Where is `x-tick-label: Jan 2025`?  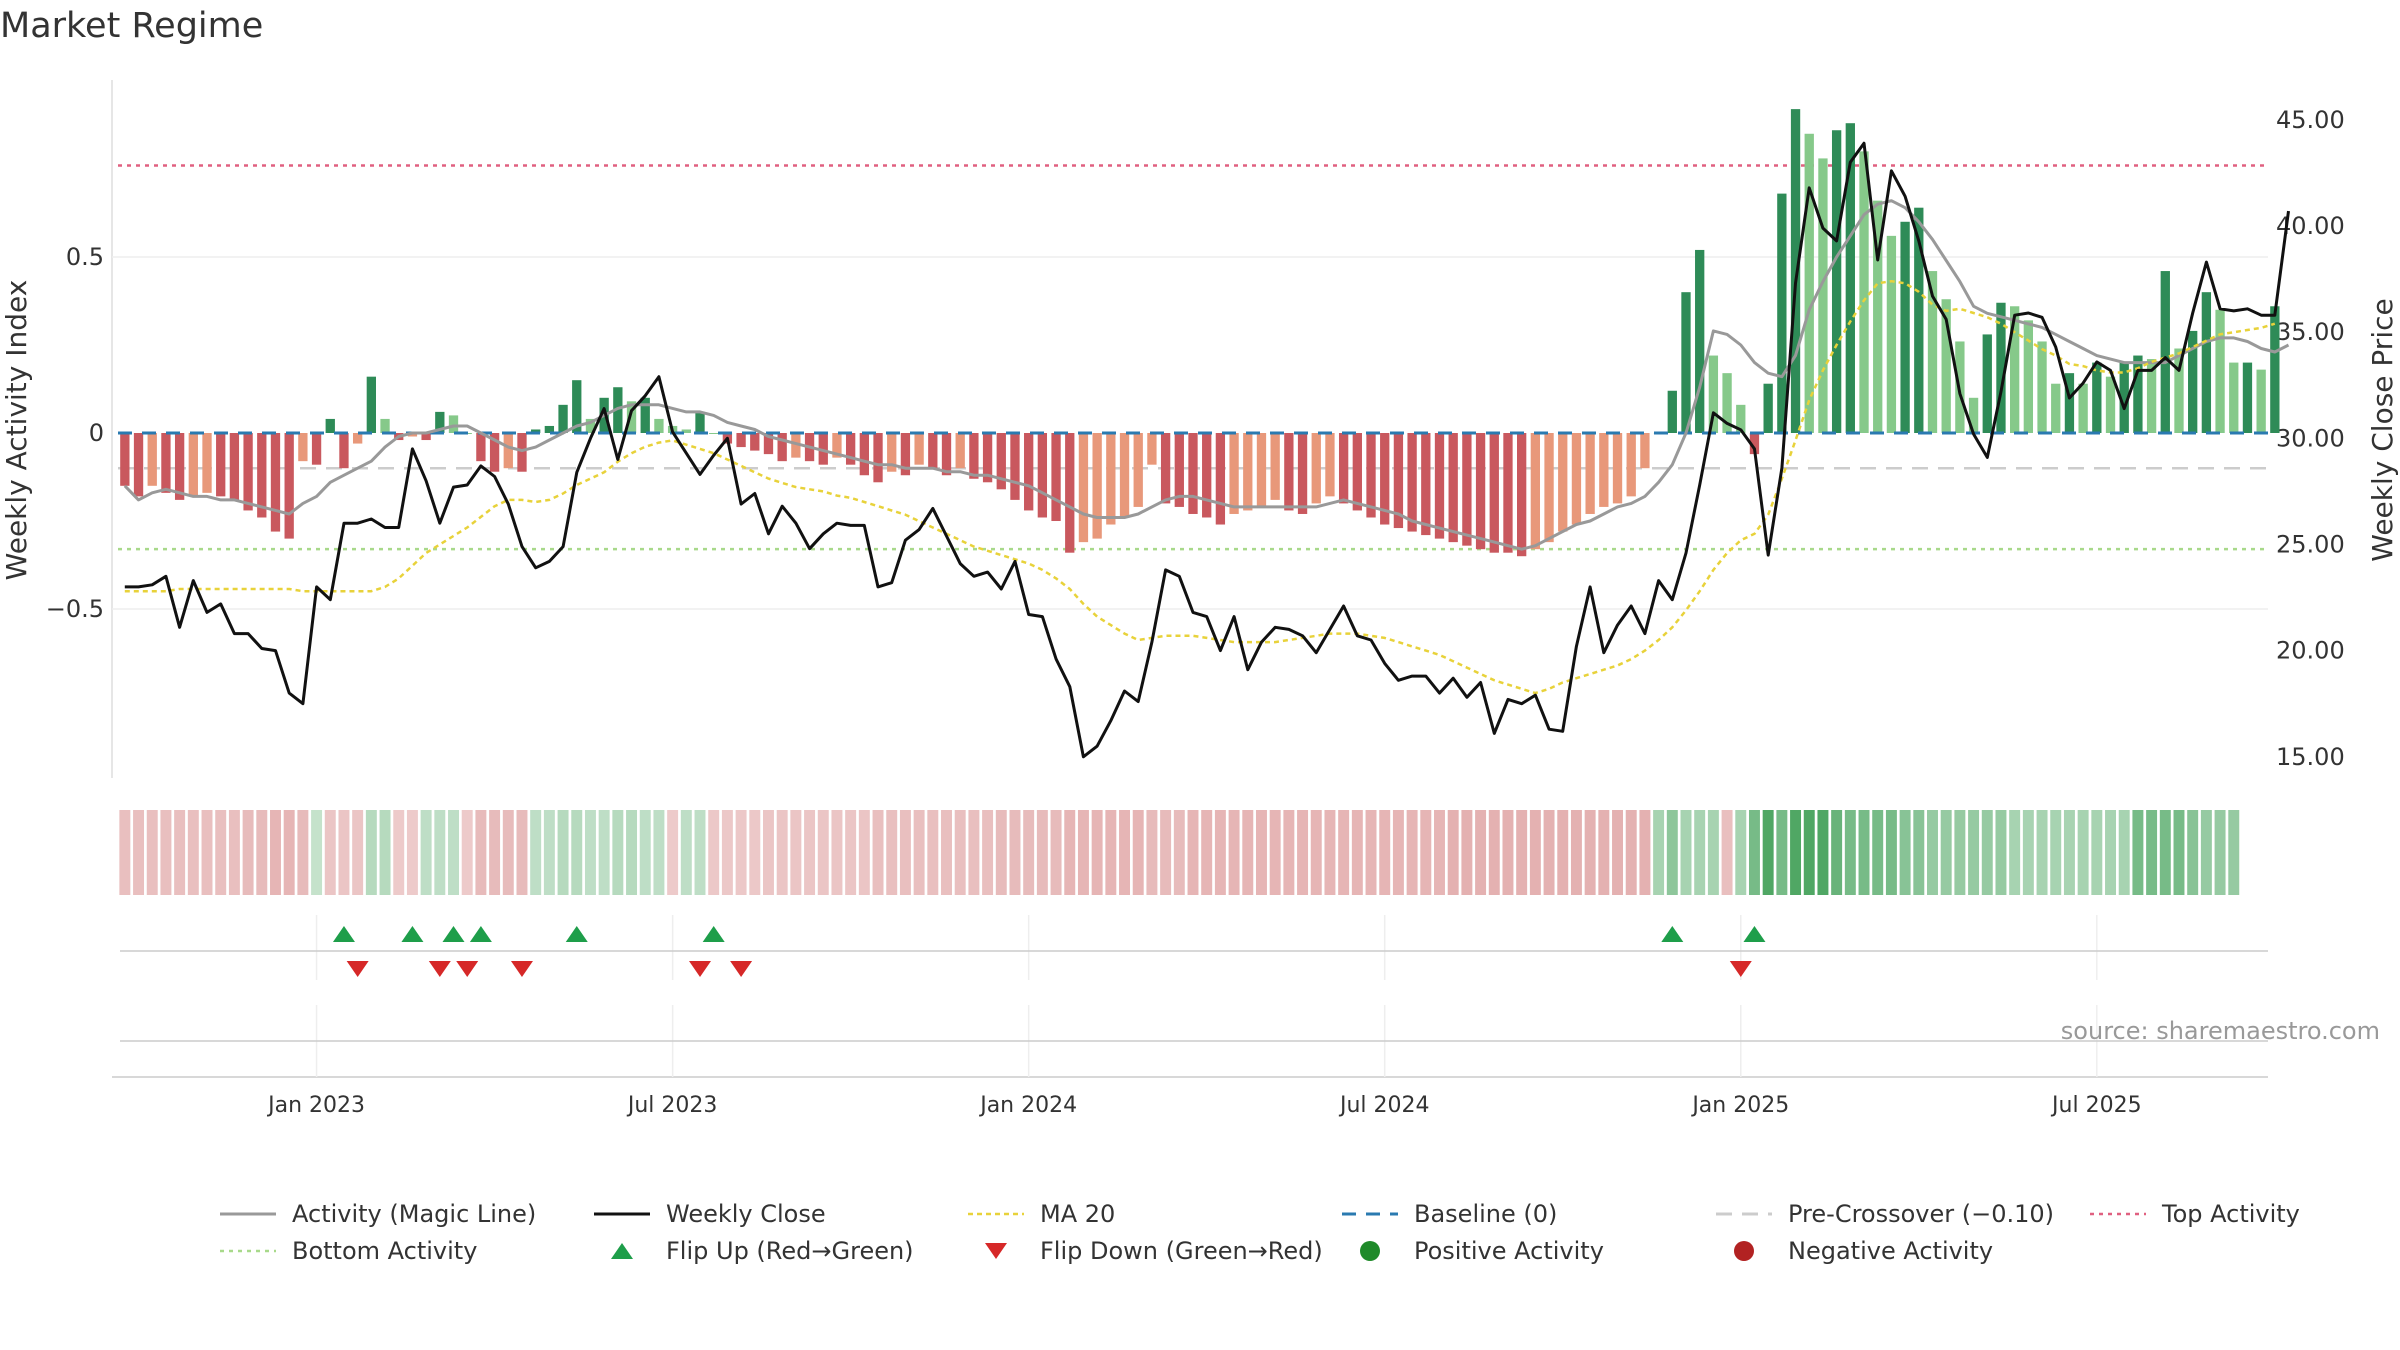 x-tick-label: Jan 2025 is located at coordinates (1739, 1105).